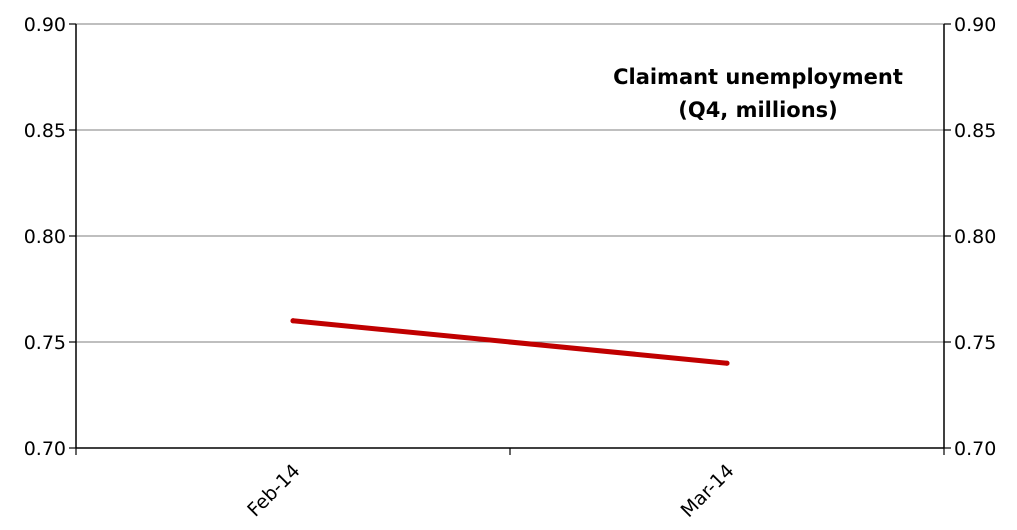 The image size is (1017, 530). Describe the element at coordinates (45, 449) in the screenshot. I see `left-y-tick-label: 0.70` at that location.